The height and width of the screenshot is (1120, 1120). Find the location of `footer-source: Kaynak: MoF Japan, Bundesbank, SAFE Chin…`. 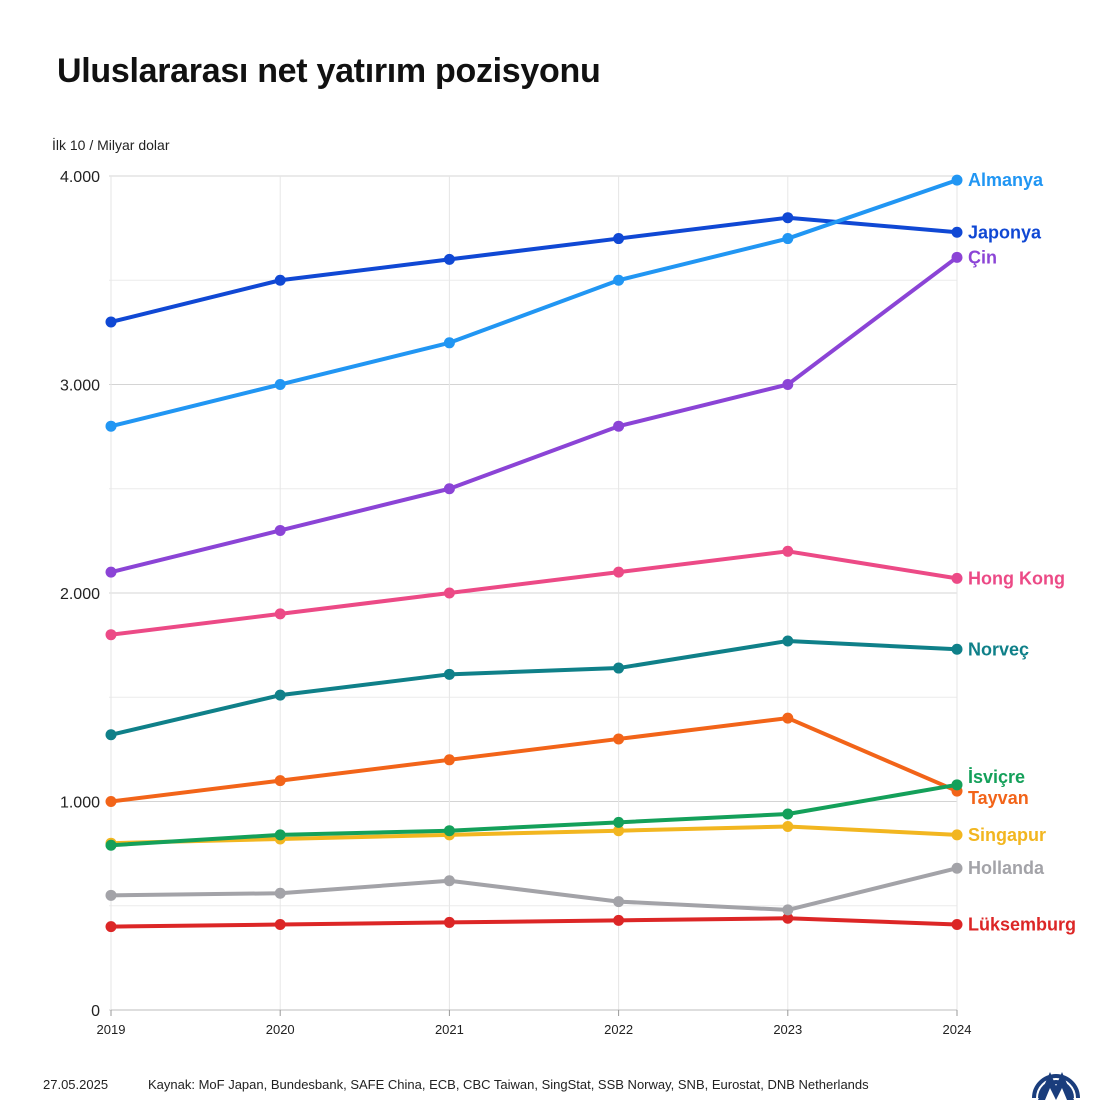

footer-source: Kaynak: MoF Japan, Bundesbank, SAFE Chin… is located at coordinates (508, 1084).